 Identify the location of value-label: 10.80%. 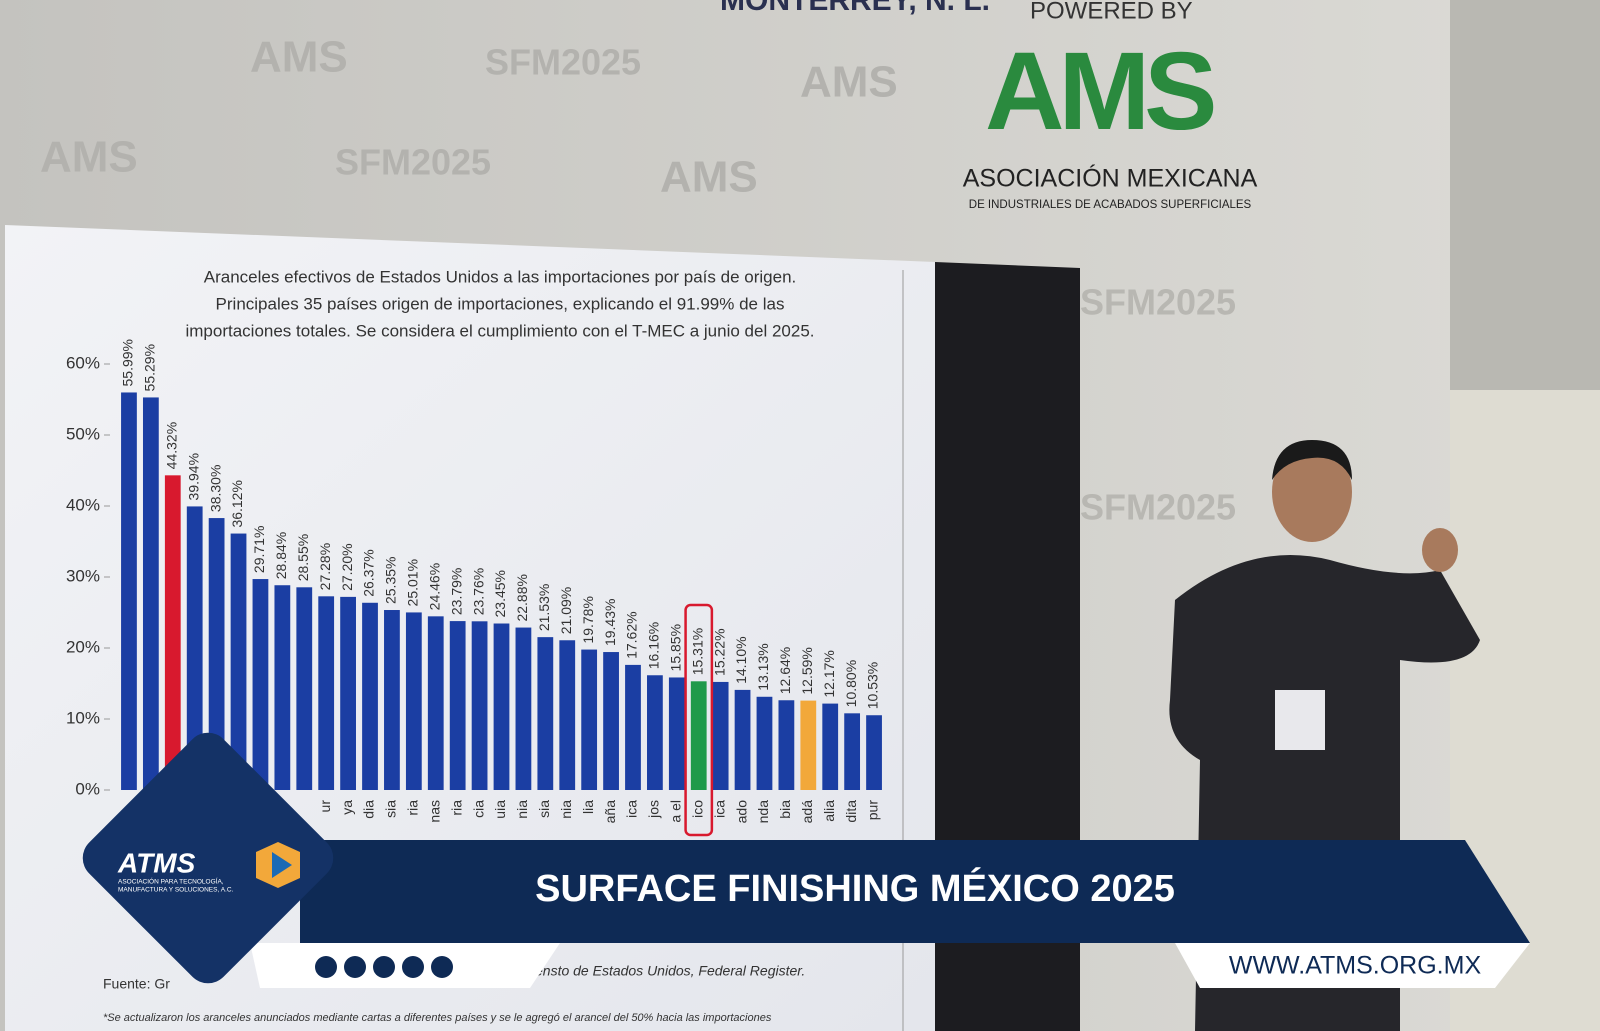
(851, 683).